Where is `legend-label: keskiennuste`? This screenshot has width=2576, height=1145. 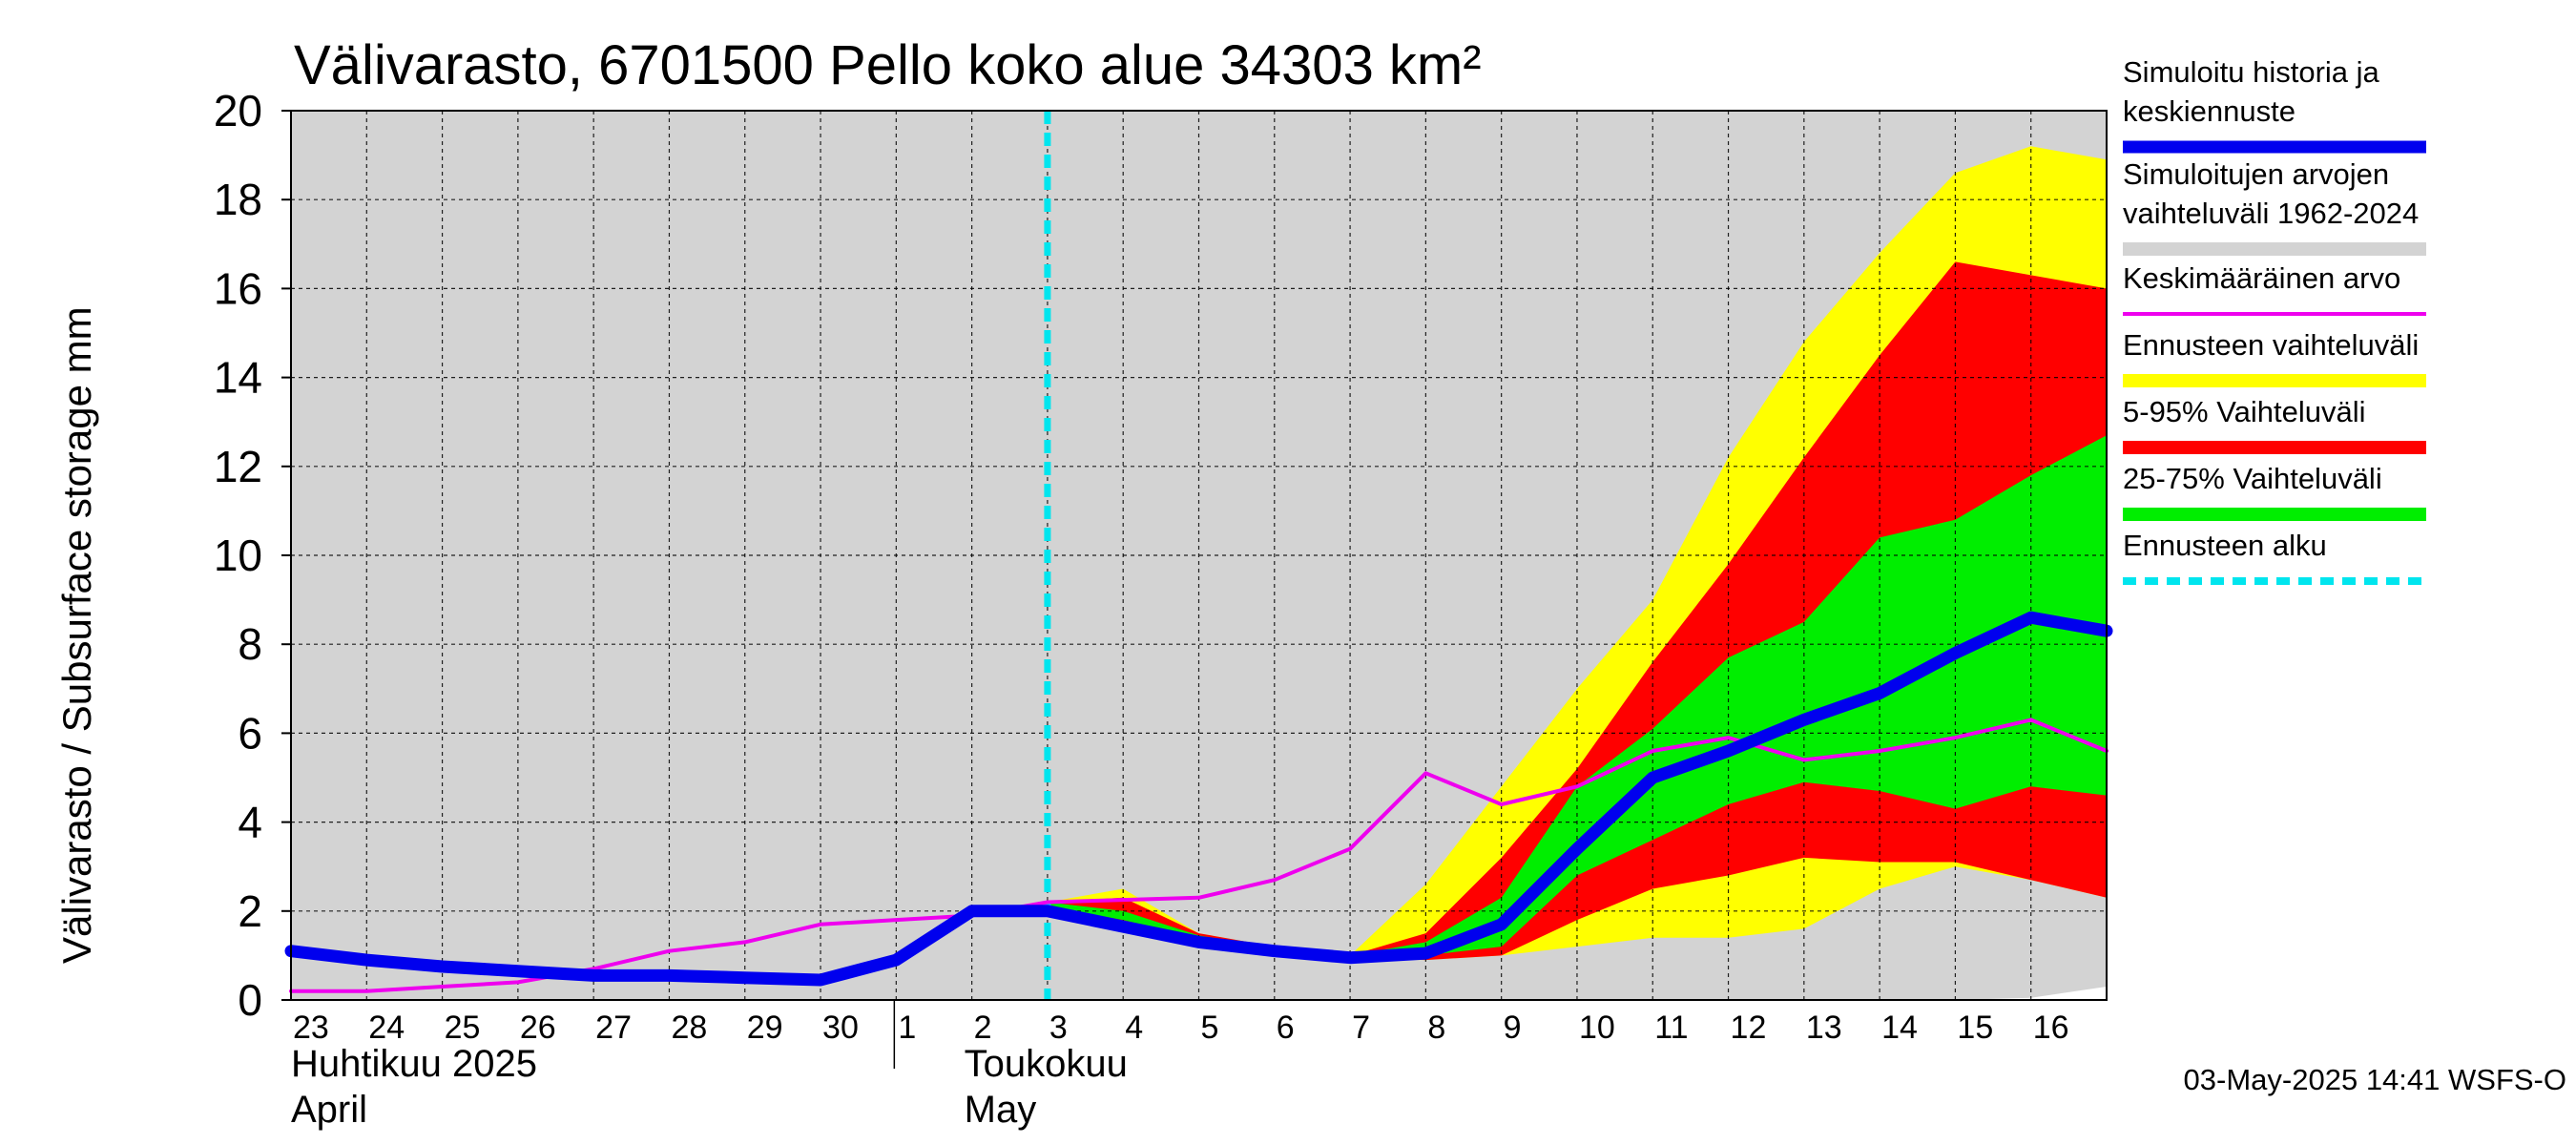
legend-label: keskiennuste is located at coordinates (2209, 111).